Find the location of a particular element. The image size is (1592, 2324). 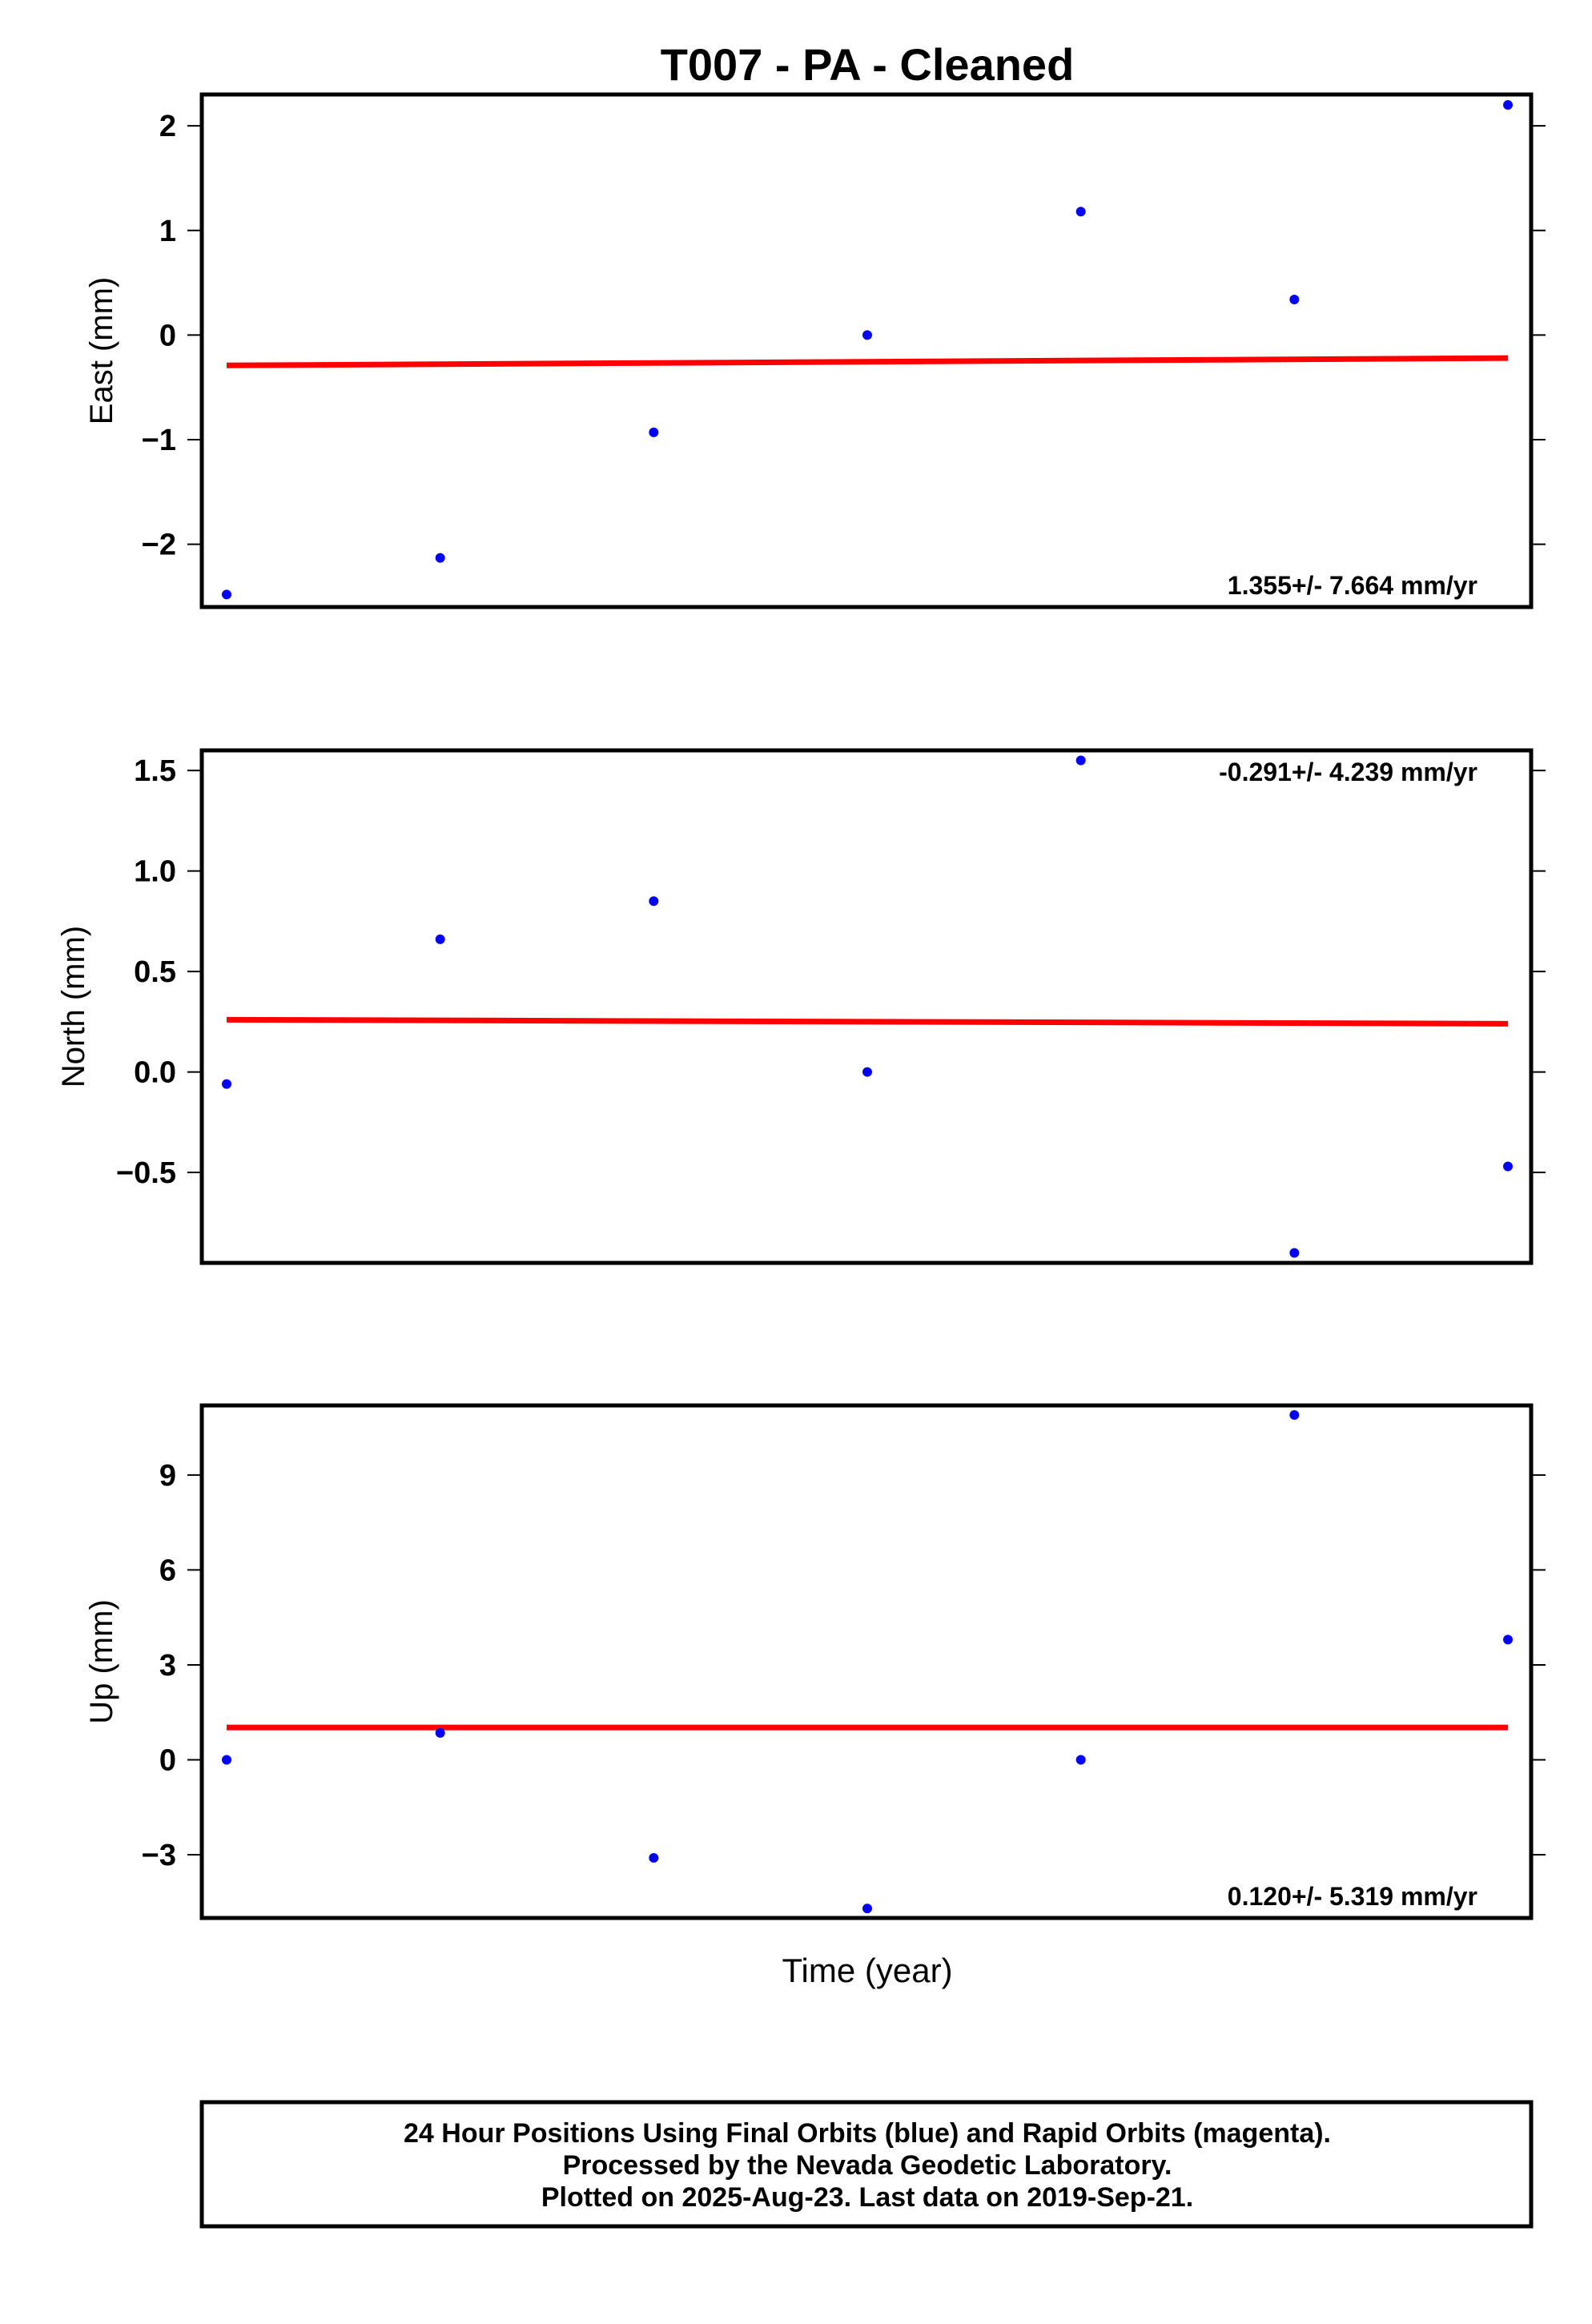

footer-frame is located at coordinates (866, 2164).